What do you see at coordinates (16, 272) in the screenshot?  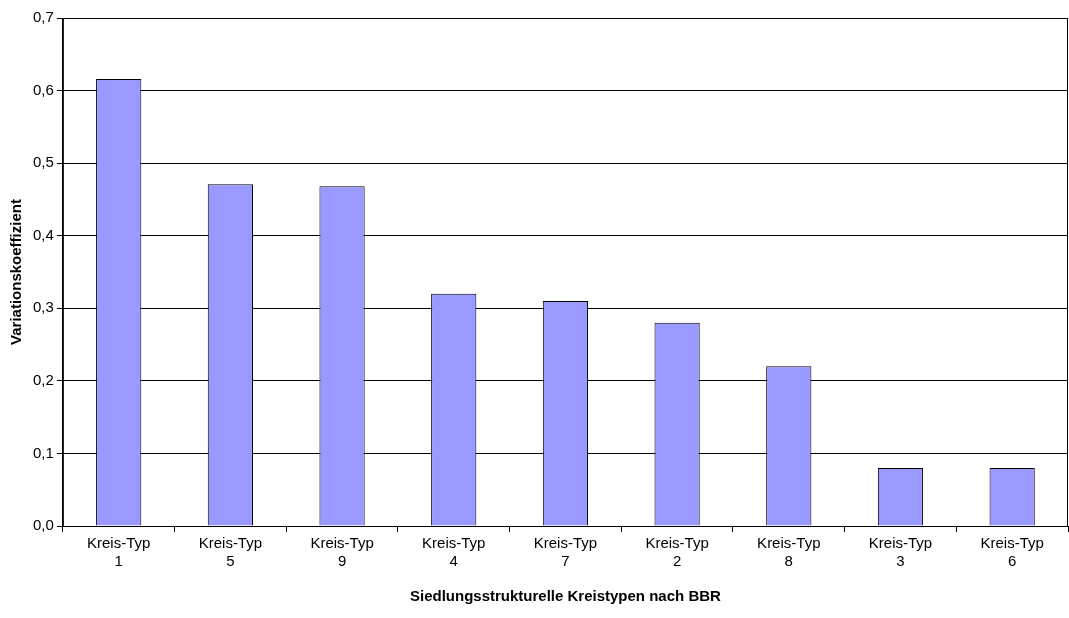 I see `y-axis-title: Variationskoeffizient` at bounding box center [16, 272].